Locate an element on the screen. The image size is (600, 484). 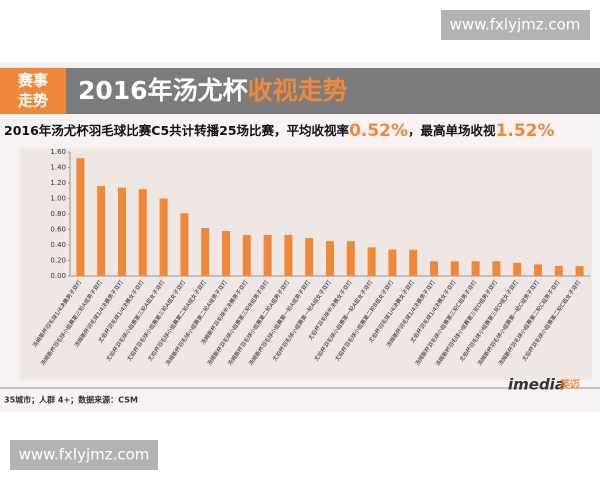
y-tick-label: 0.40 is located at coordinates (58, 245).